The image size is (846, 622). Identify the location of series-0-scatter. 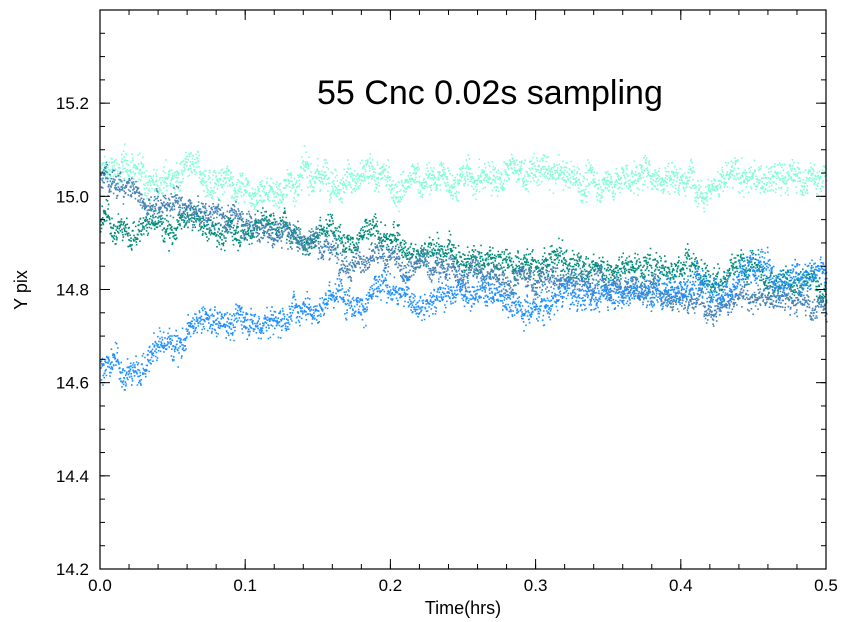
(464, 178).